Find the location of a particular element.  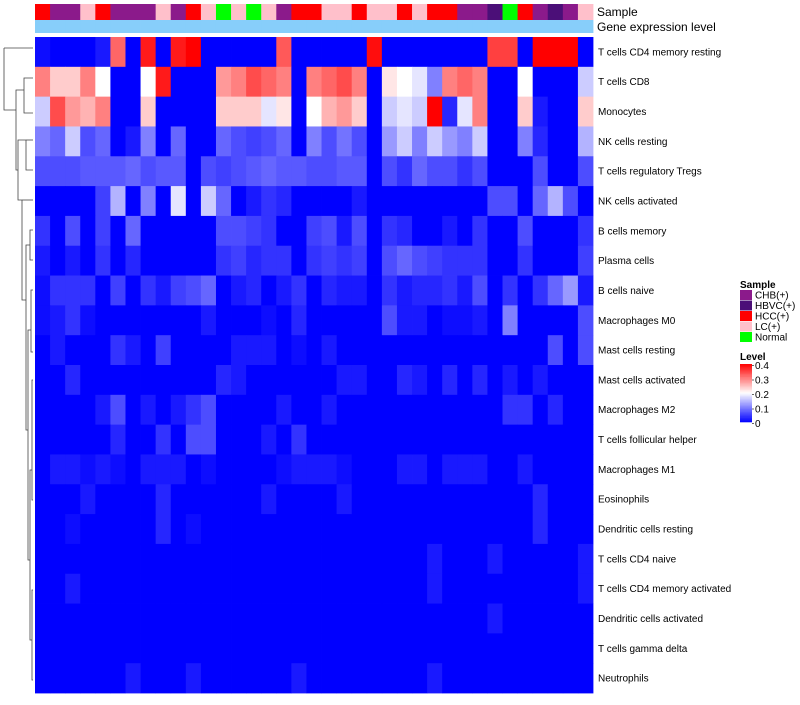

row-label: Mast cells resting is located at coordinates (636, 351).